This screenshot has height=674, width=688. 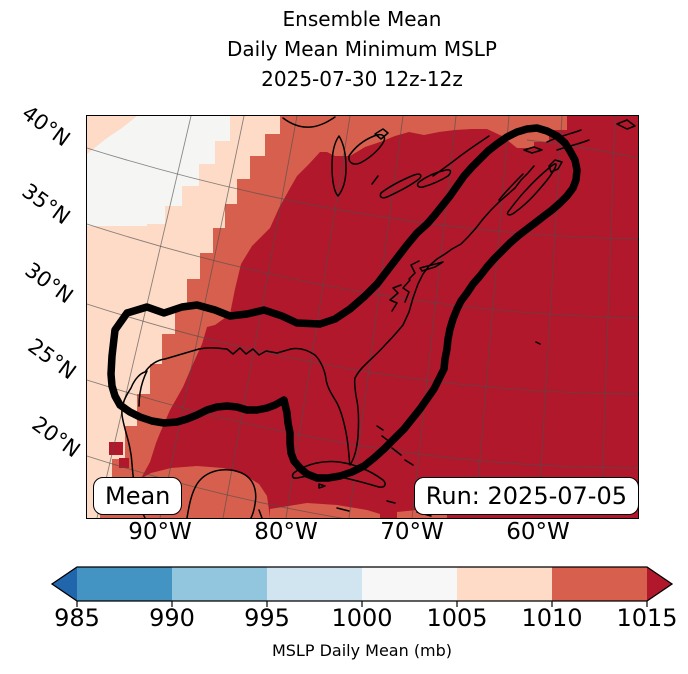 What do you see at coordinates (267, 618) in the screenshot?
I see `colorbar-tick-label: 995` at bounding box center [267, 618].